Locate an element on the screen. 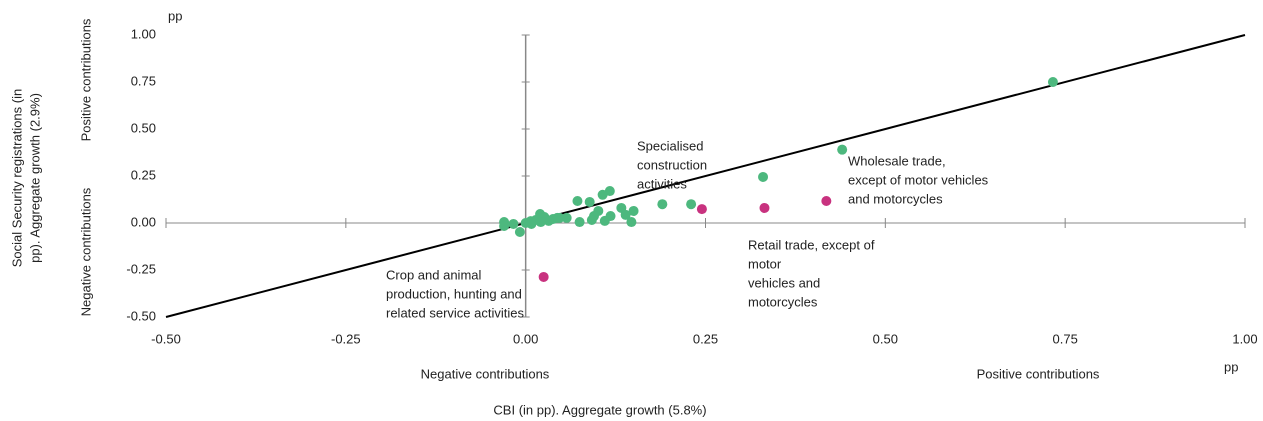  x-tick-label: -0.50 is located at coordinates (166, 338).